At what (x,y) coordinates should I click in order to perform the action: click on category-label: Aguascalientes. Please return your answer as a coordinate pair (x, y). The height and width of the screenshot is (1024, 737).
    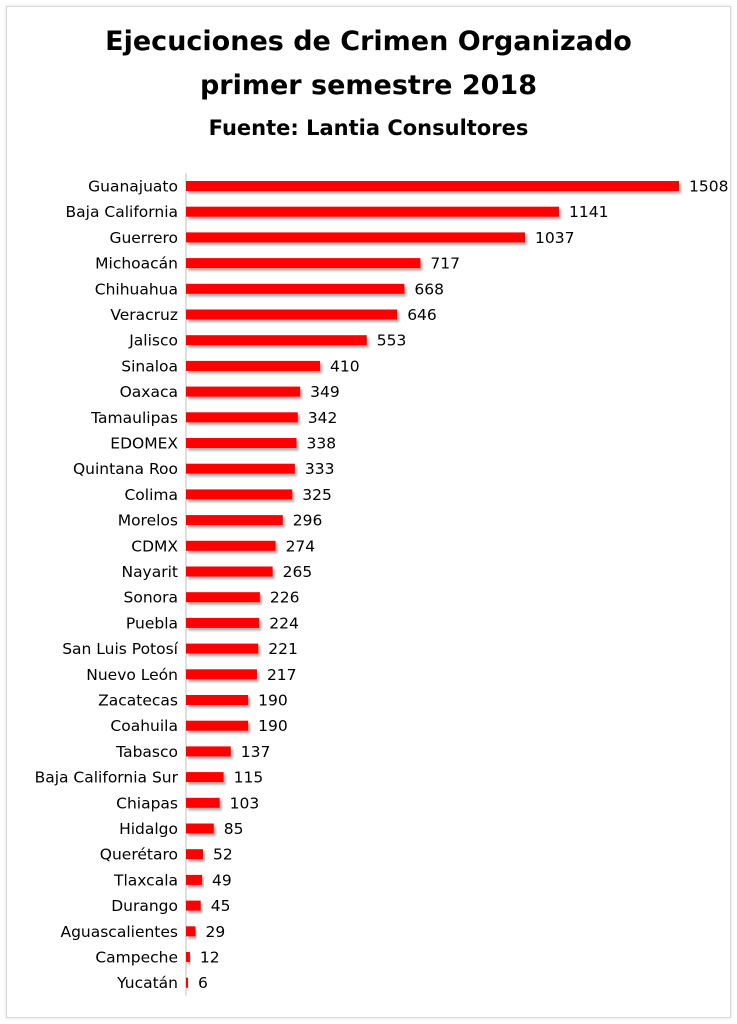
    Looking at the image, I should click on (119, 932).